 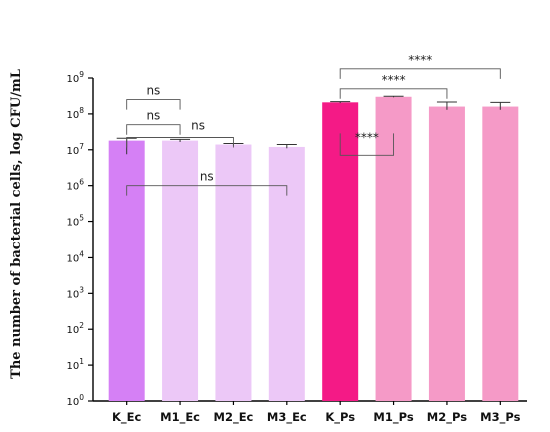 What do you see at coordinates (287, 417) in the screenshot?
I see `x-tick-label: M3_Ec` at bounding box center [287, 417].